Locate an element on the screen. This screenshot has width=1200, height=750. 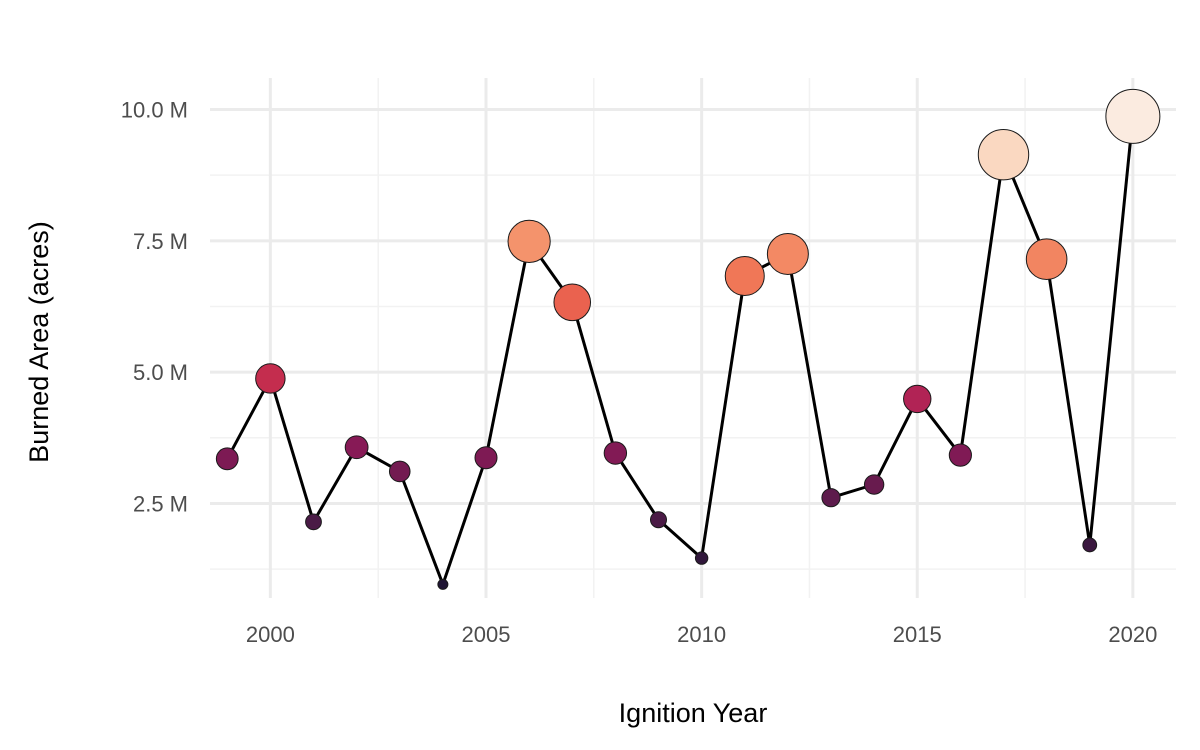
y-axis-ticks: 2.5 M 5.0 M 7.5 M 10.0 M is located at coordinates (154, 307).